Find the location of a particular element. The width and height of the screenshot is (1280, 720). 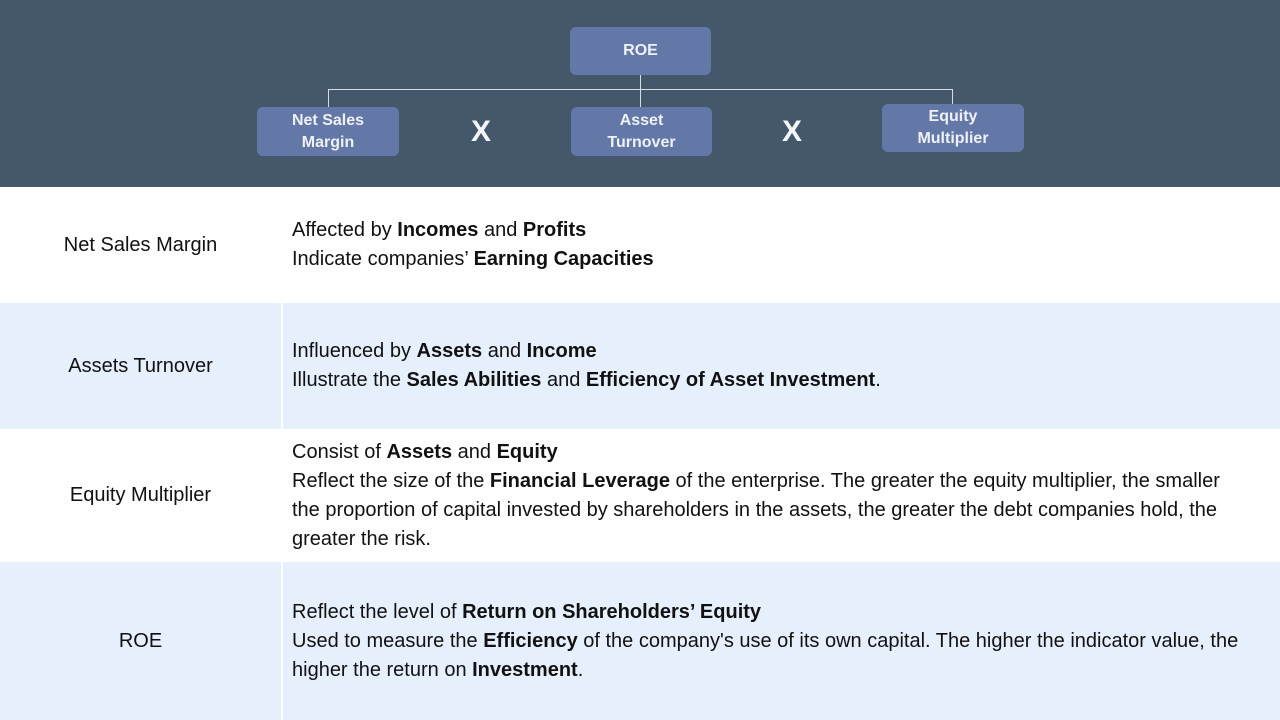

row-label: Net Sales Margin is located at coordinates (140, 244).